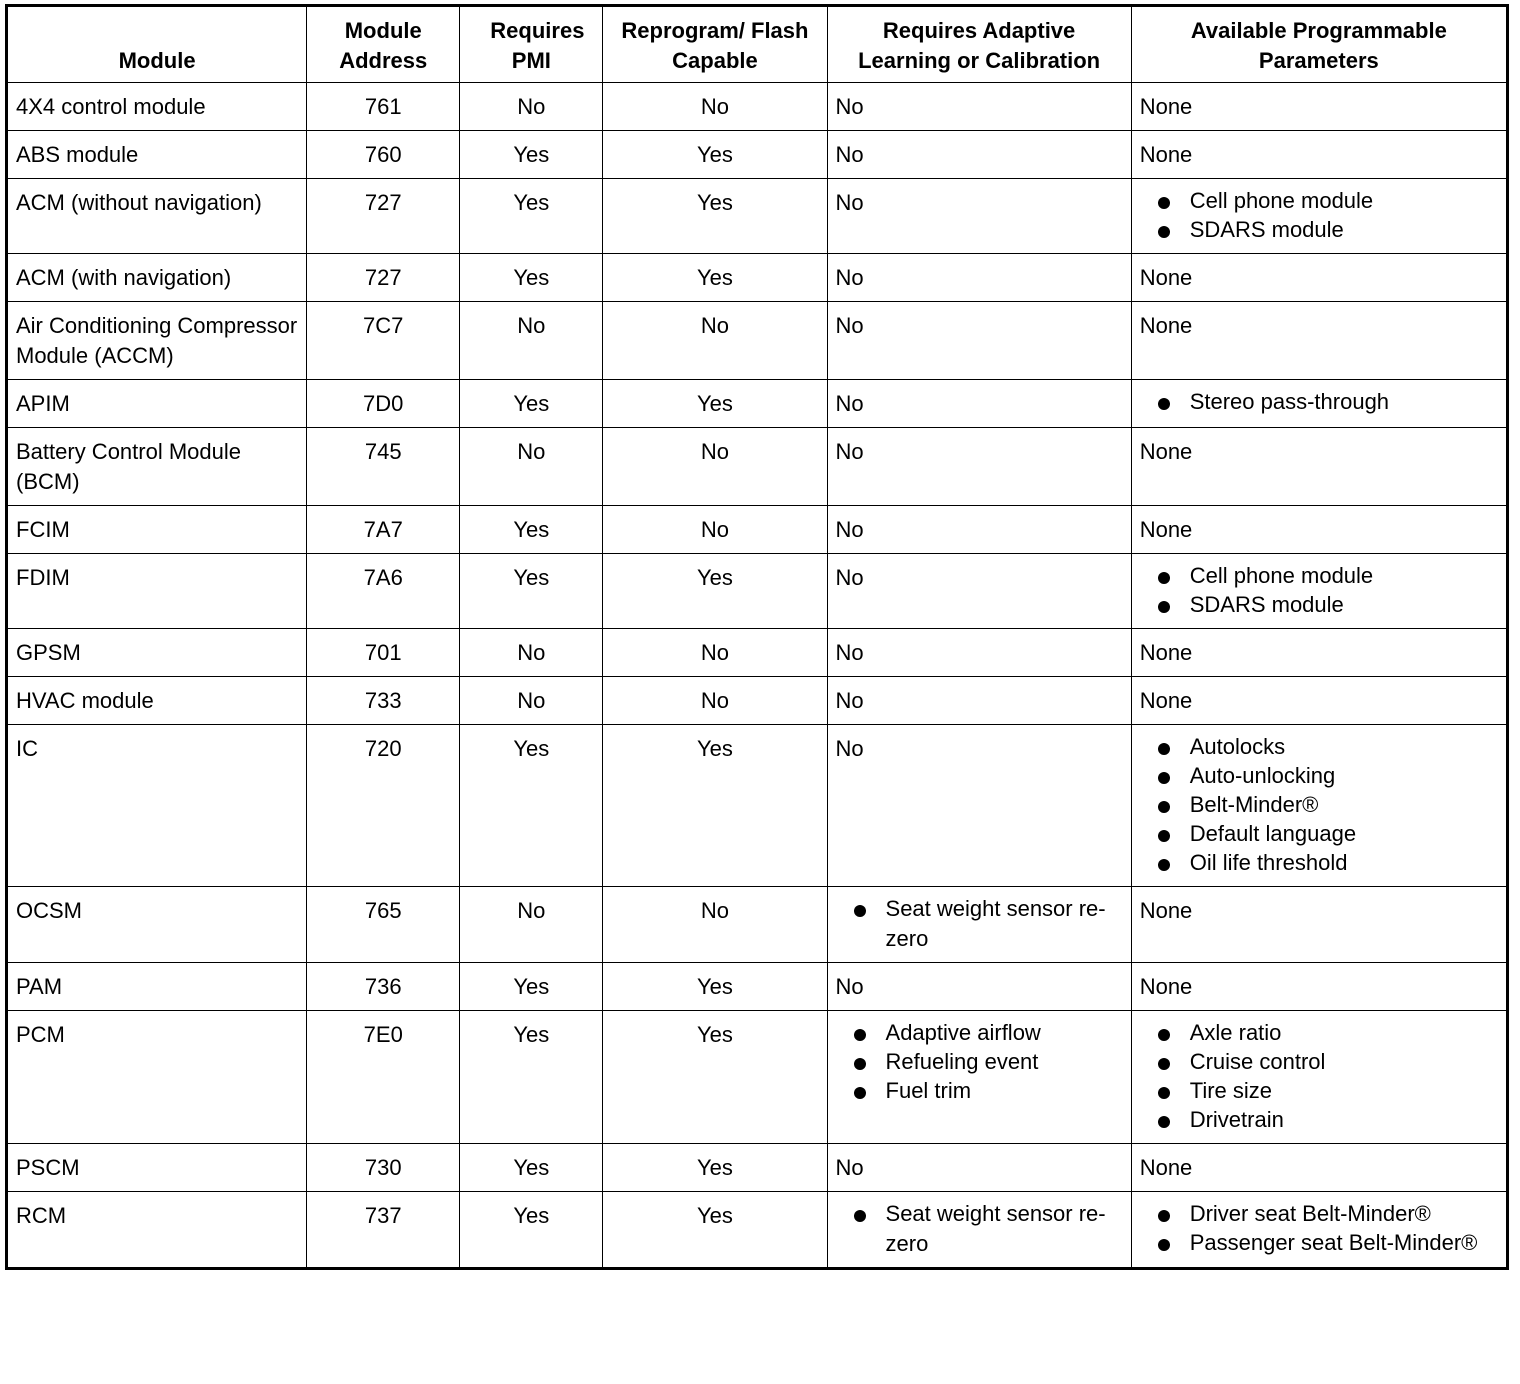 This screenshot has width=1520, height=1384. Describe the element at coordinates (1235, 1032) in the screenshot. I see `bullet-text: Axle ratio` at that location.